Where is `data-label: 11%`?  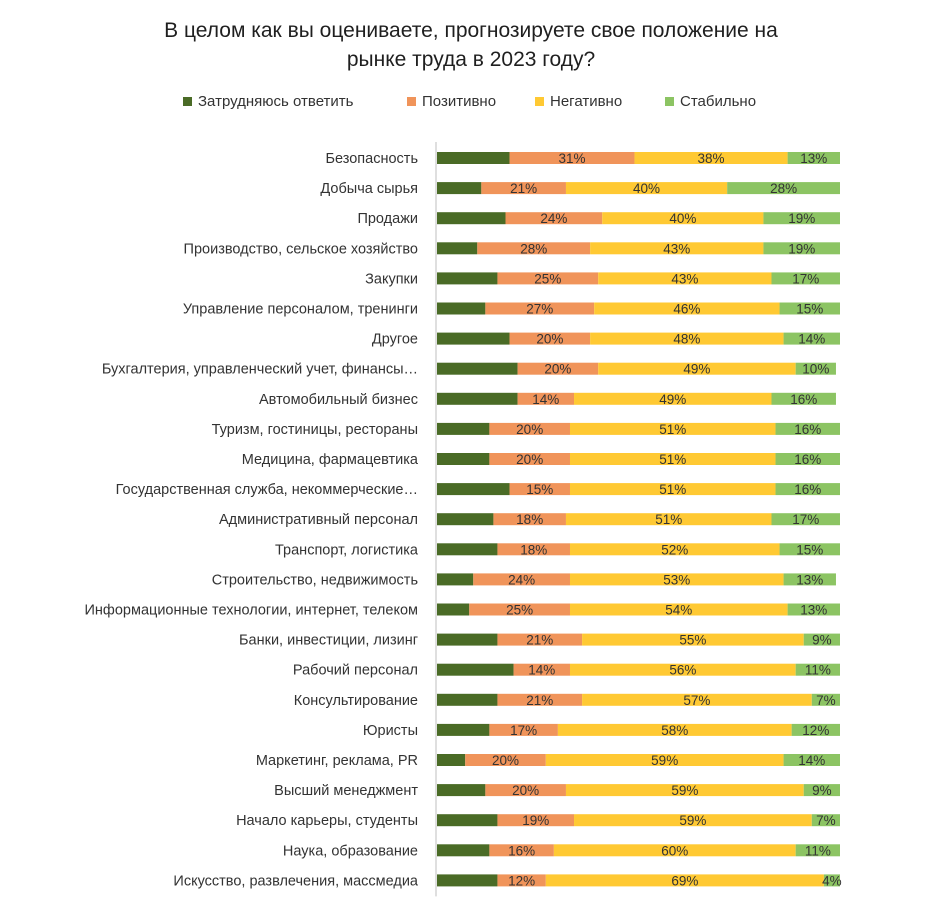
data-label: 11% is located at coordinates (818, 670).